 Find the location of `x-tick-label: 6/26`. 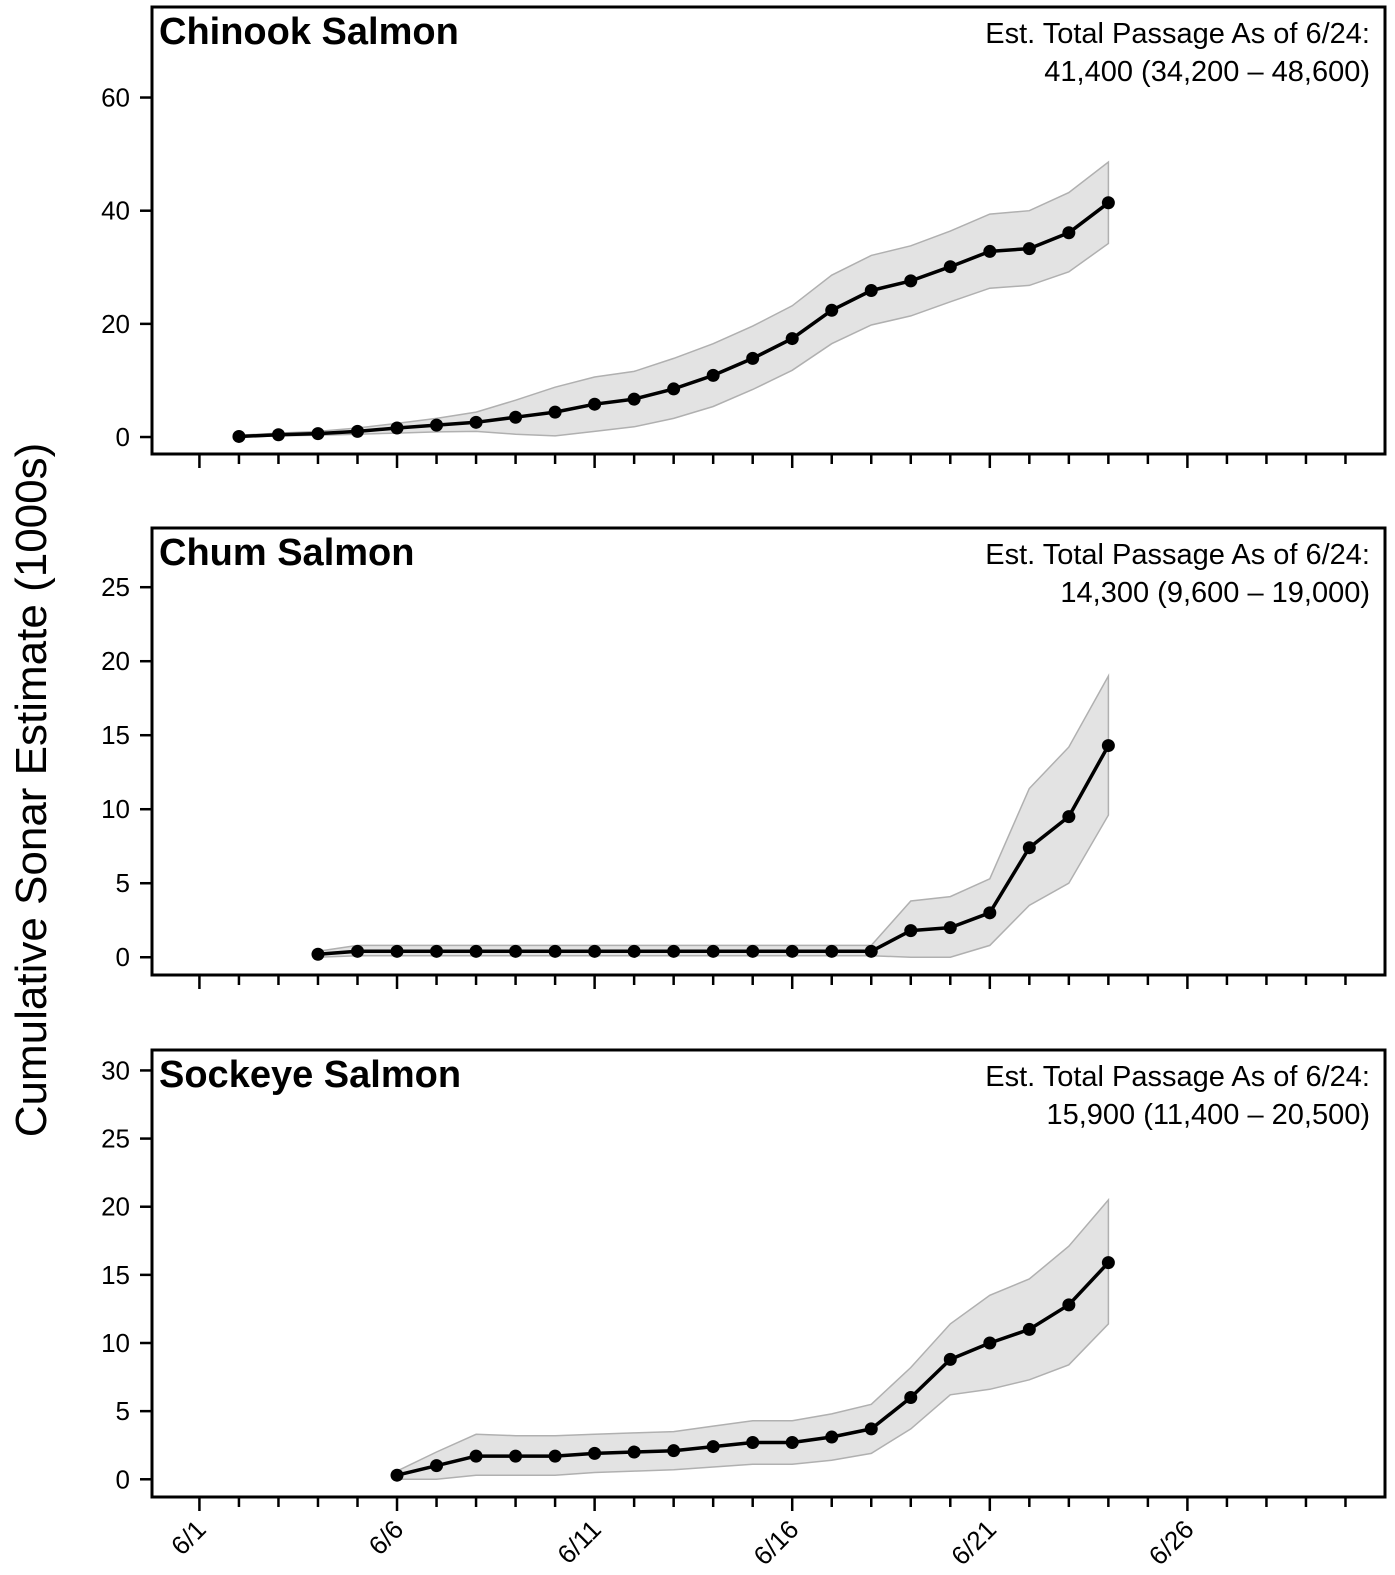

x-tick-label: 6/26 is located at coordinates (1171, 1542).